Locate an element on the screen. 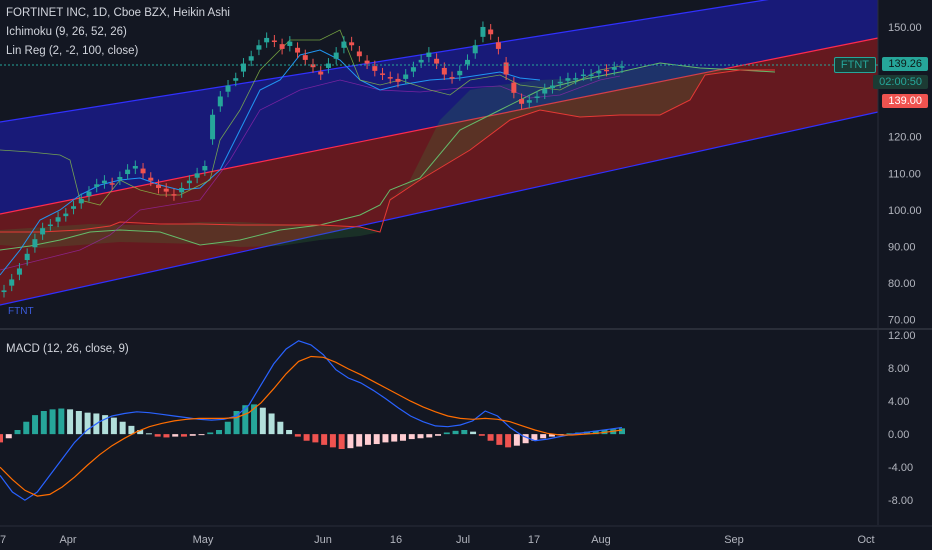 This screenshot has width=932, height=550. price-tick-label: 90.00 is located at coordinates (902, 248).